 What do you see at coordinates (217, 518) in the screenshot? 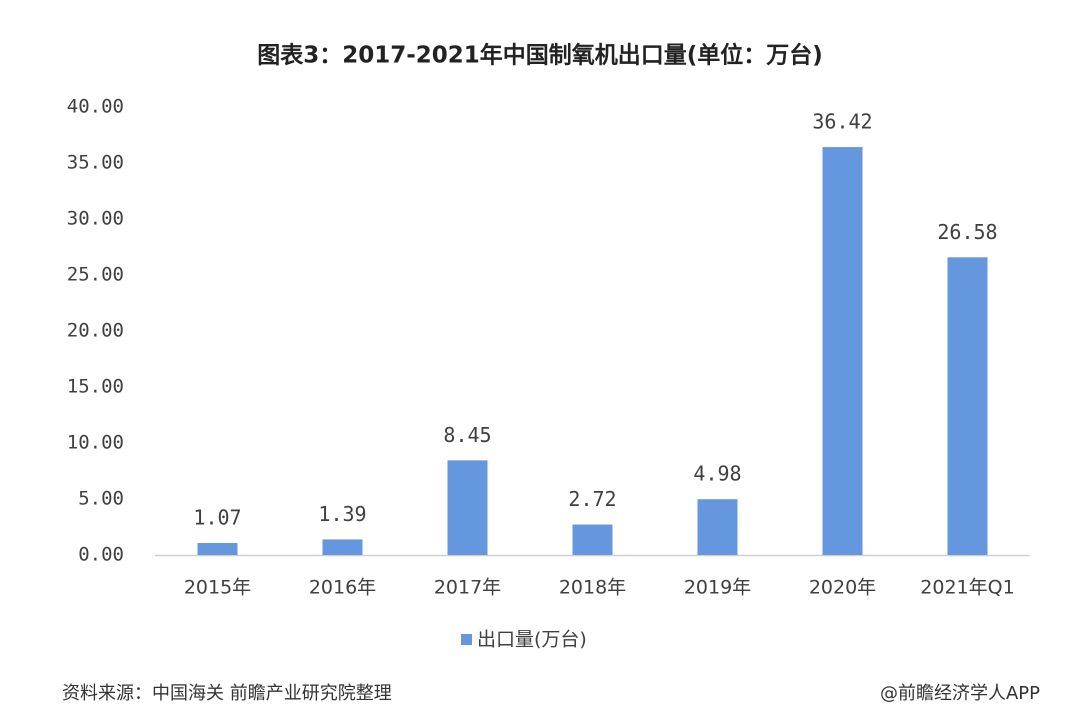
I see `data-label: 1.07` at bounding box center [217, 518].